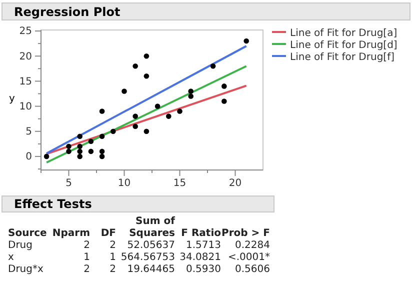 This screenshot has width=412, height=292. I want to click on y-tick-label: 20, so click(25, 56).